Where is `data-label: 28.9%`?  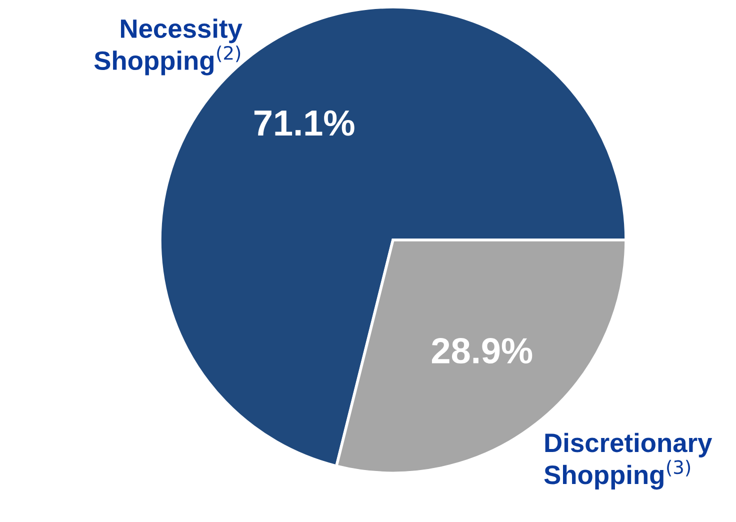
data-label: 28.9% is located at coordinates (482, 351).